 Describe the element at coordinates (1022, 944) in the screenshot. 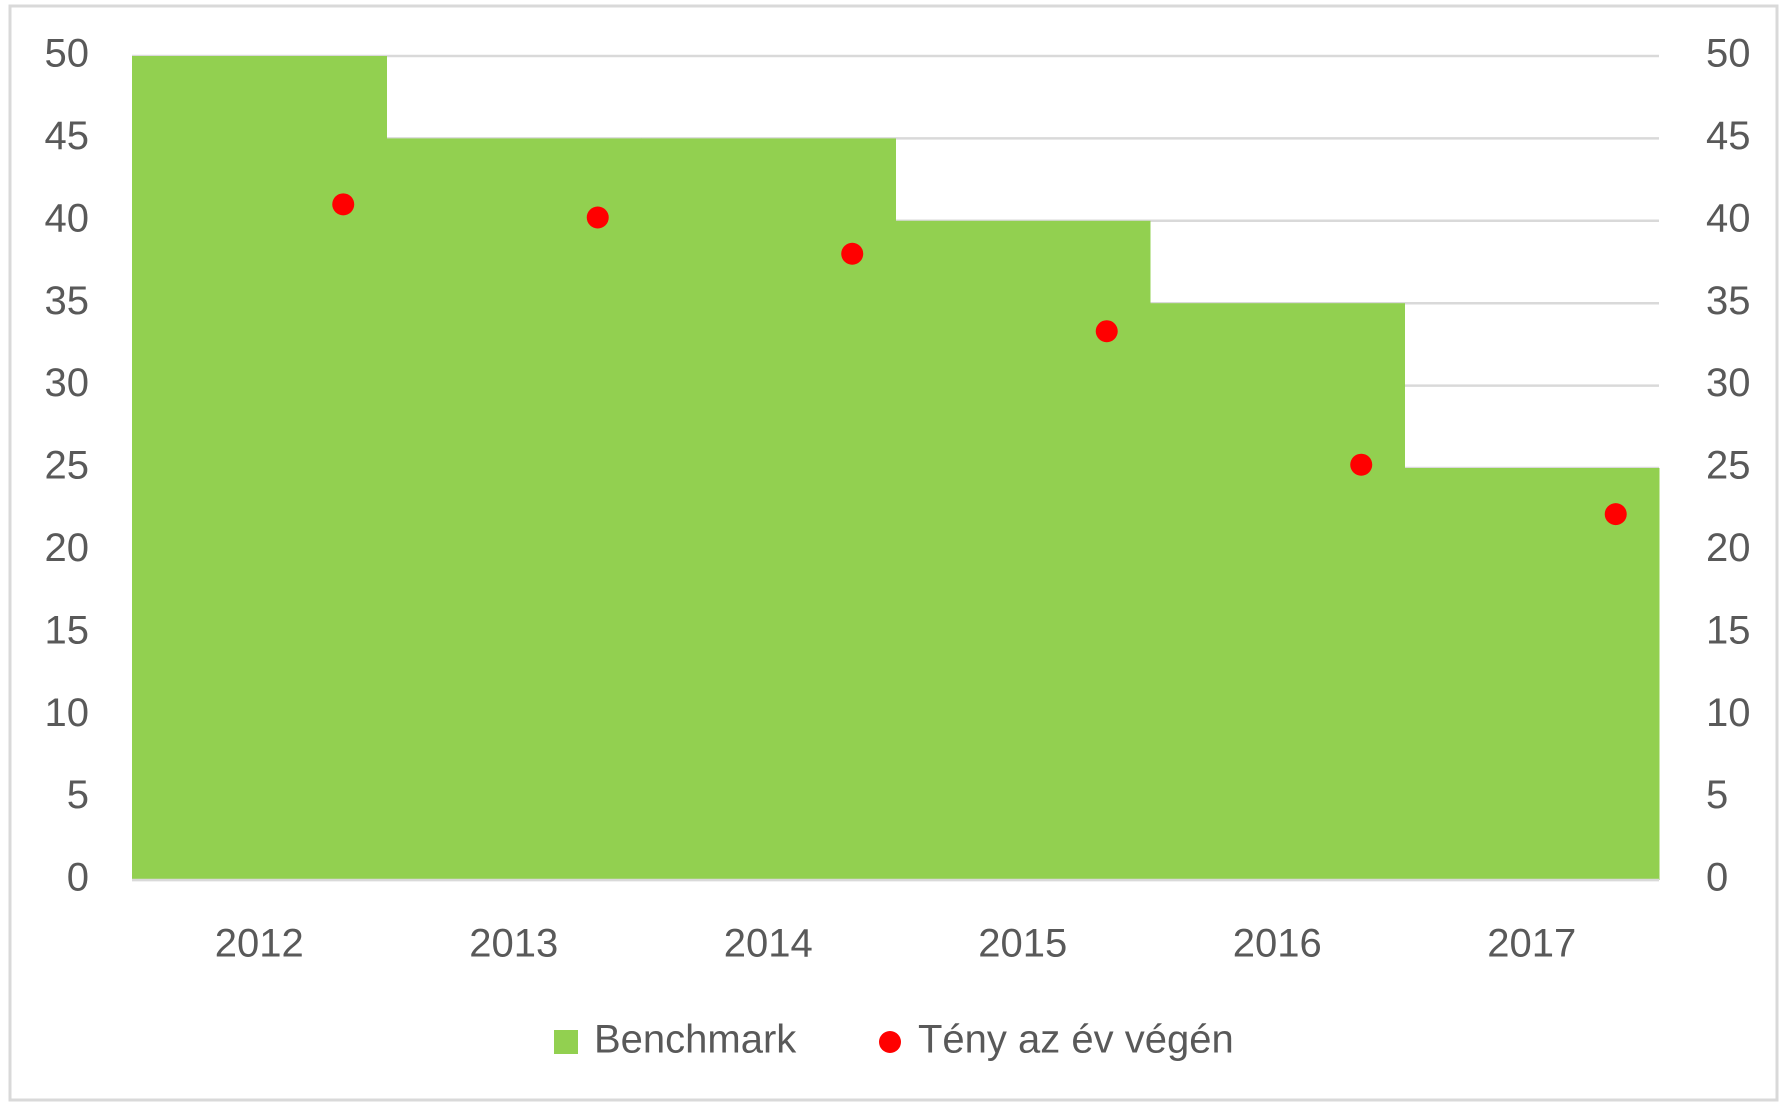

I see `x-tick-label: 2015` at that location.